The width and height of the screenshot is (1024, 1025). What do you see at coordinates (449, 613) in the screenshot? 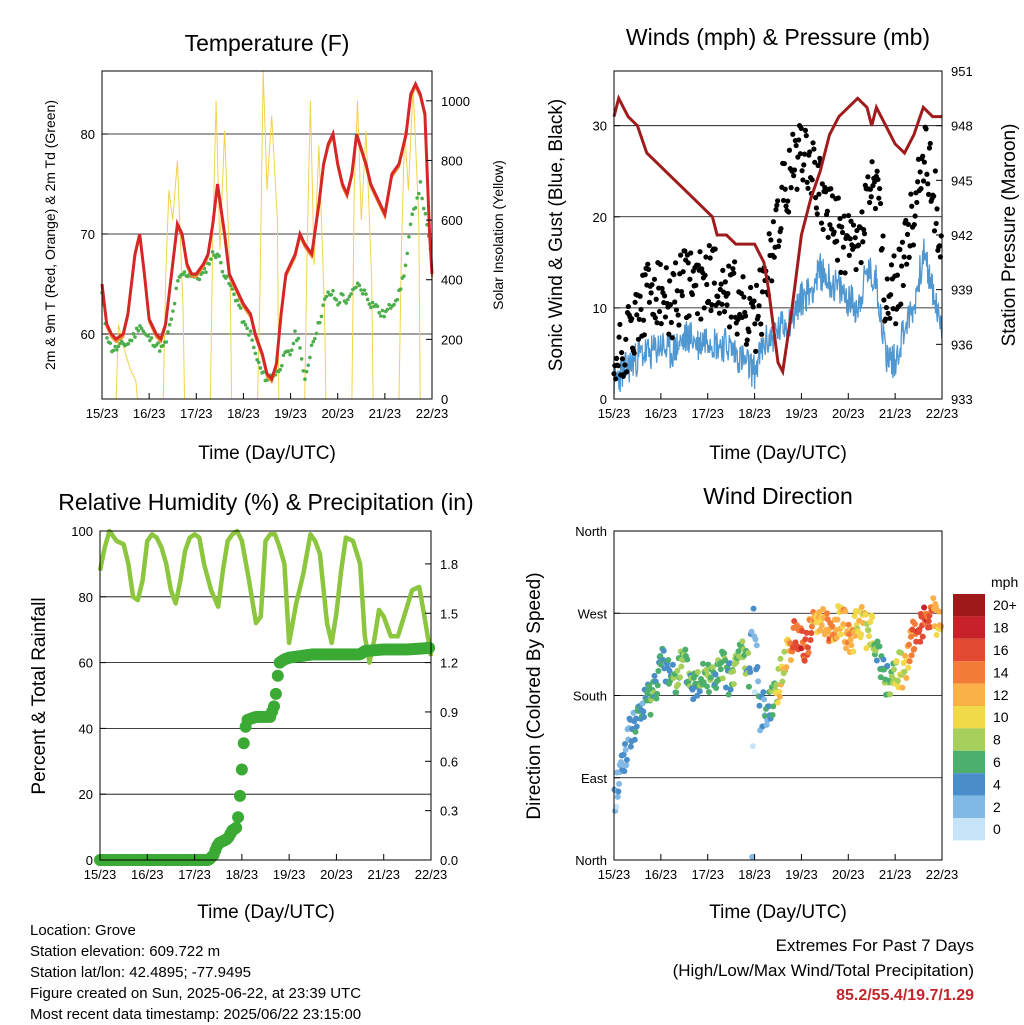
I see `precip-ytick-right-label: 1.5` at bounding box center [449, 613].